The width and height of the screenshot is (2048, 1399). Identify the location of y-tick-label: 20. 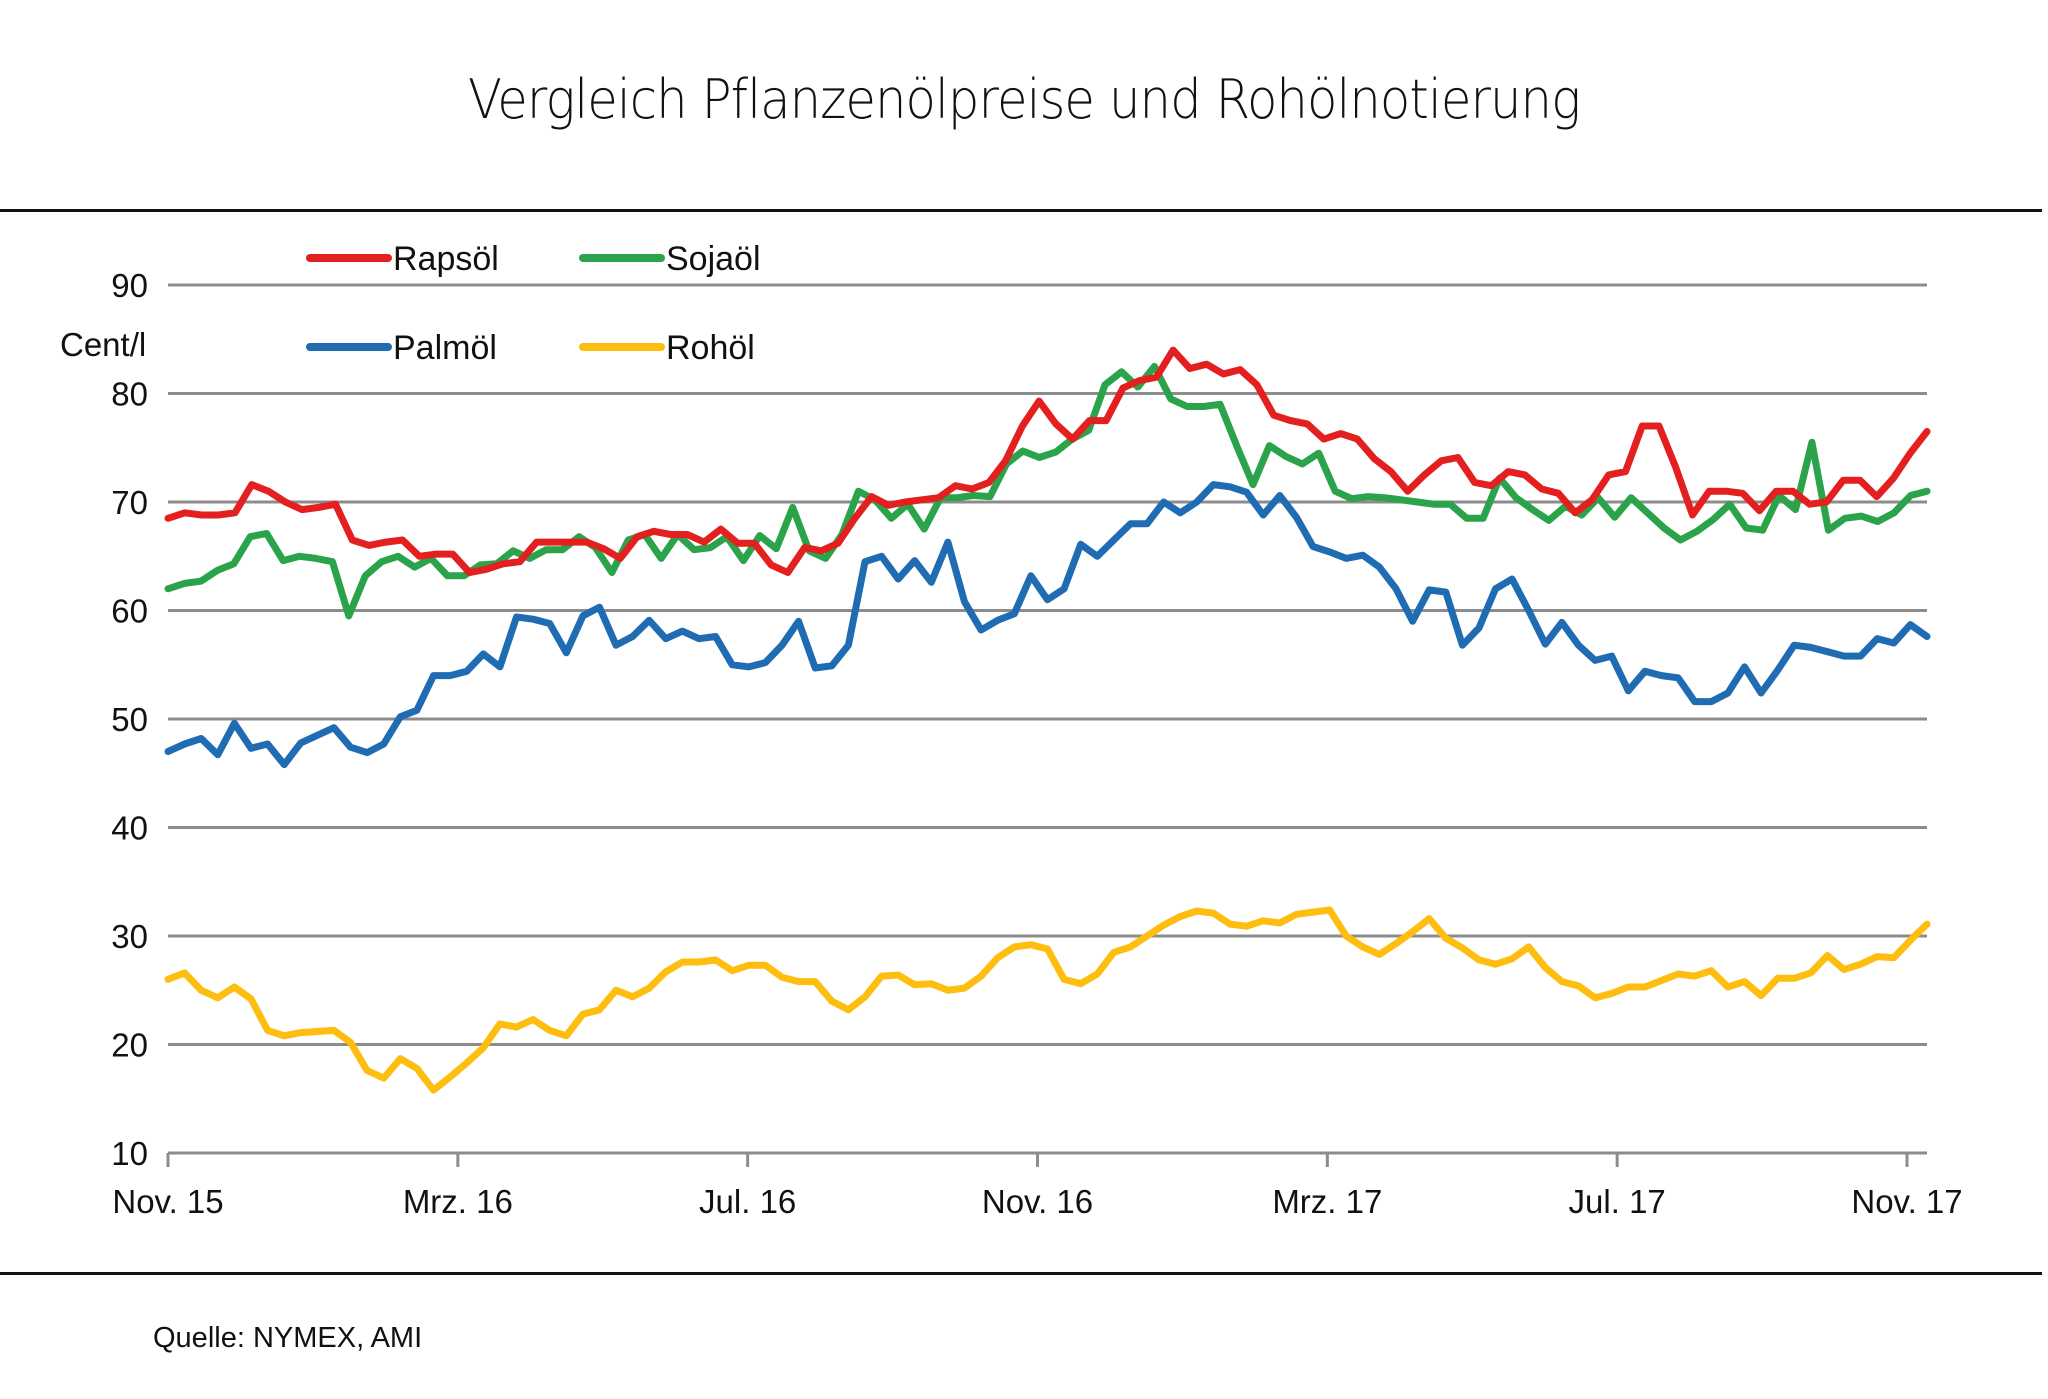
(129, 1045).